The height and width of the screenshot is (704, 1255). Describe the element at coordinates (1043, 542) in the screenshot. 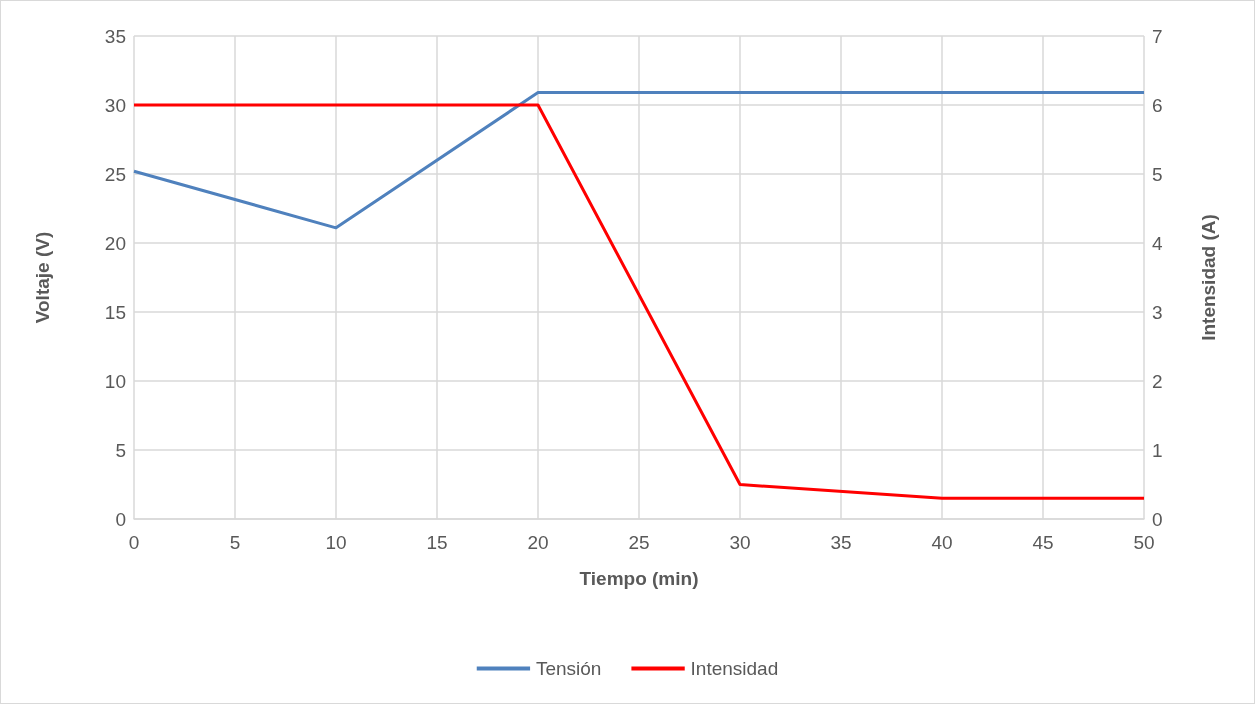

I see `x-tick-label: 45` at that location.